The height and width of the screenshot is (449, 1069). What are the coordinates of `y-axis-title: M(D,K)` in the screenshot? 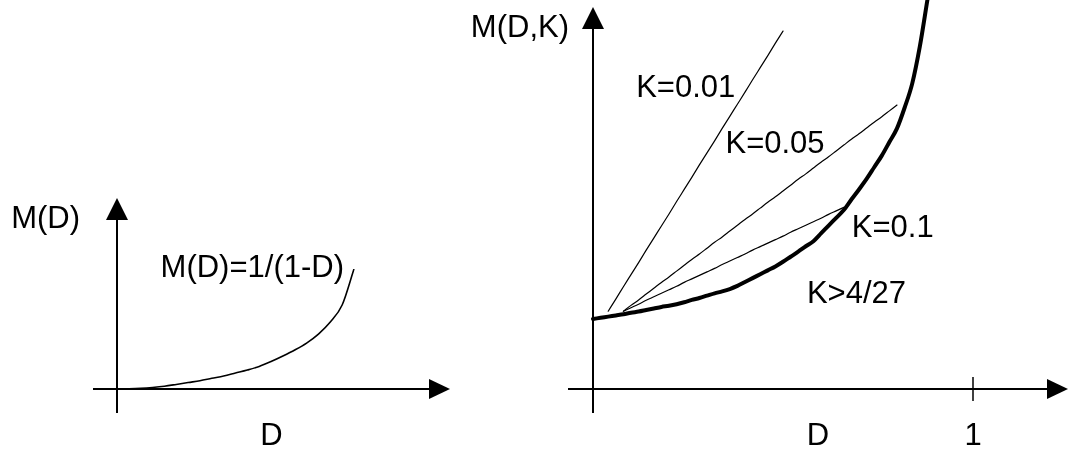 It's located at (519, 26).